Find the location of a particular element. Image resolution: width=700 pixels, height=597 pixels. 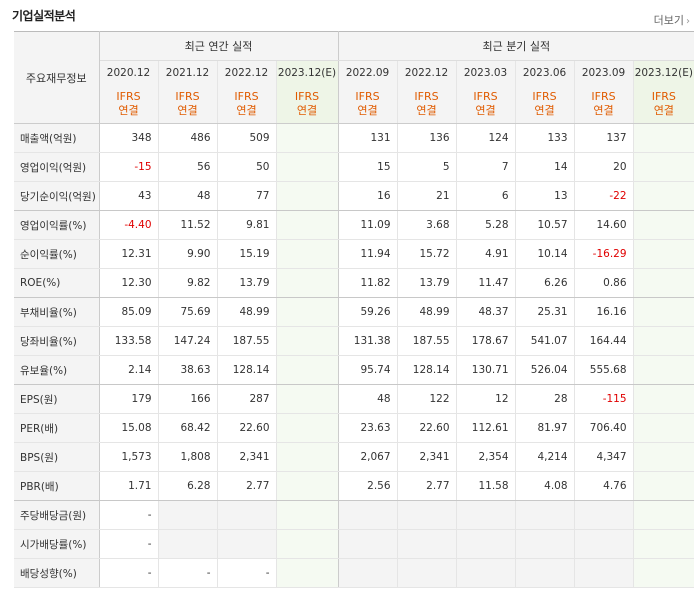

period-header: 2021.12 is located at coordinates (187, 72).